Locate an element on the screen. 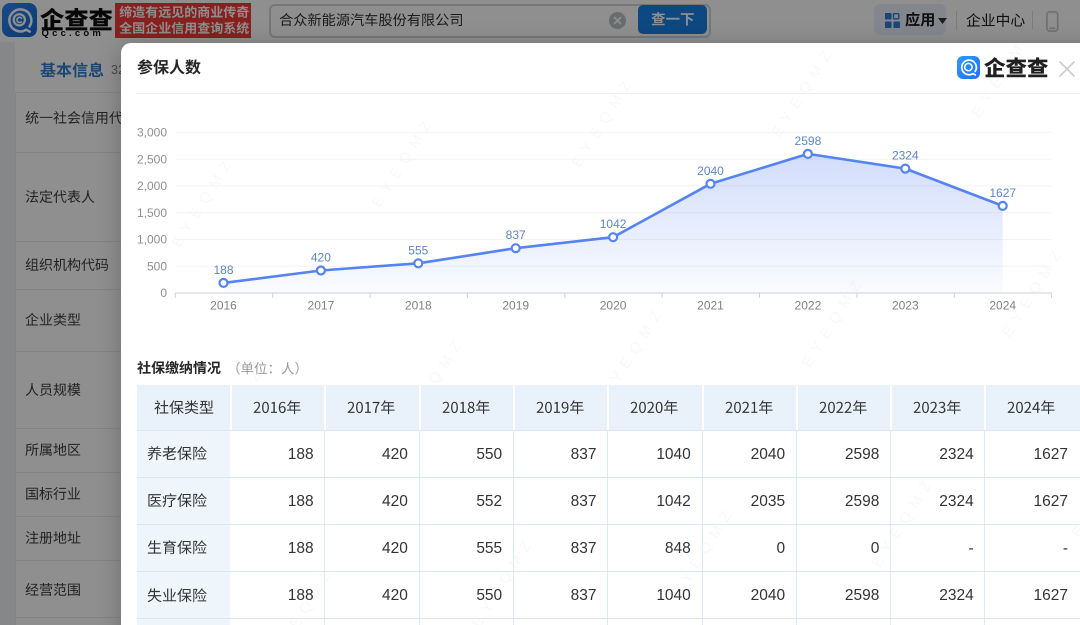 Image resolution: width=1080 pixels, height=625 pixels. svg-text: 188 is located at coordinates (223, 270).